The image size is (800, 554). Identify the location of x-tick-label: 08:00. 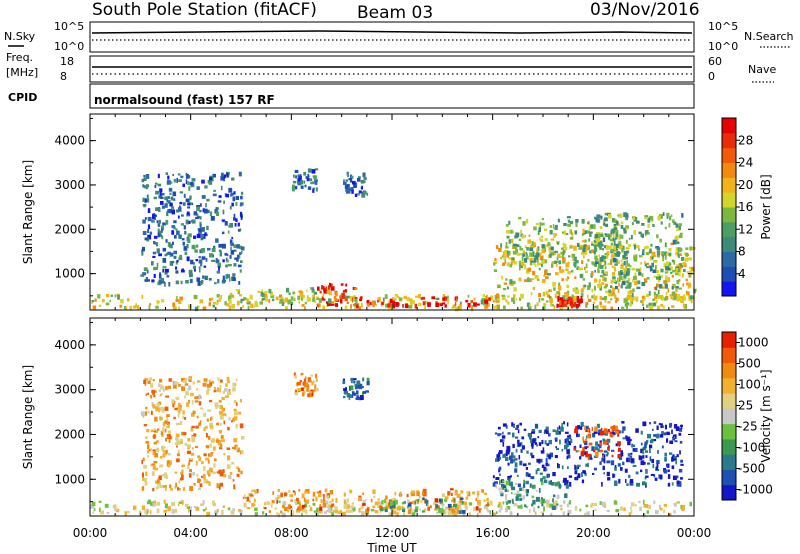
(291, 533).